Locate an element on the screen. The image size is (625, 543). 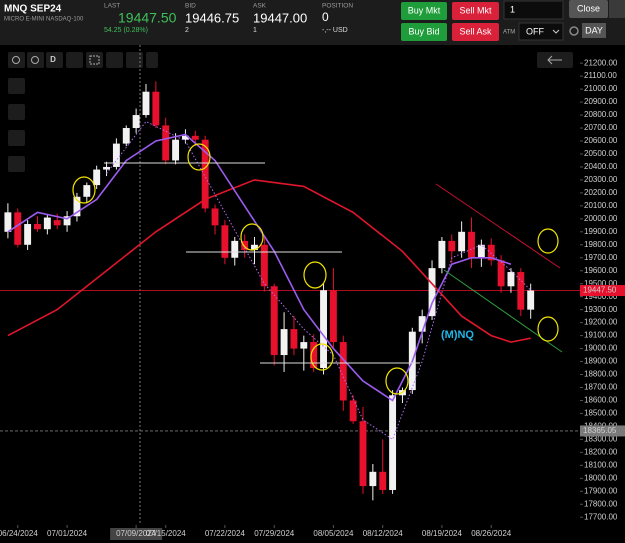
y-tick-label: 20200.00 is located at coordinates (601, 192).